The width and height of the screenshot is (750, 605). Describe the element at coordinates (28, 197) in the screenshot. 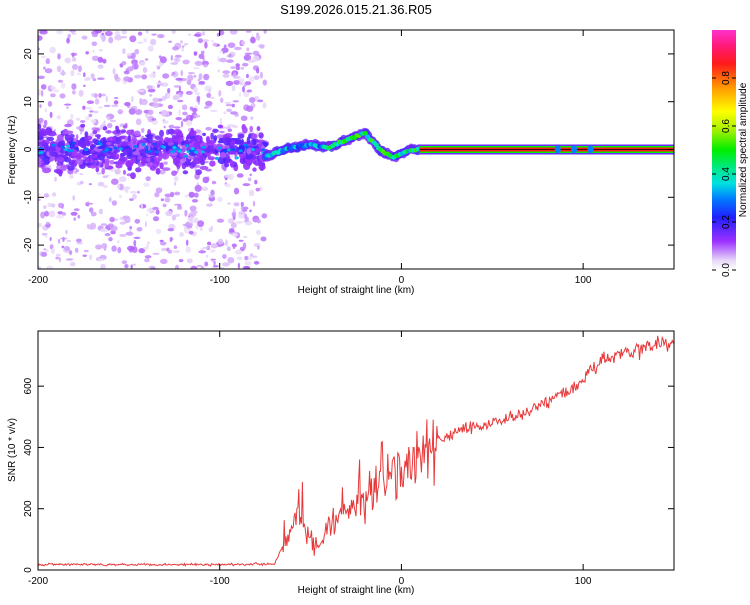

I see `y-tick-label: -10` at that location.